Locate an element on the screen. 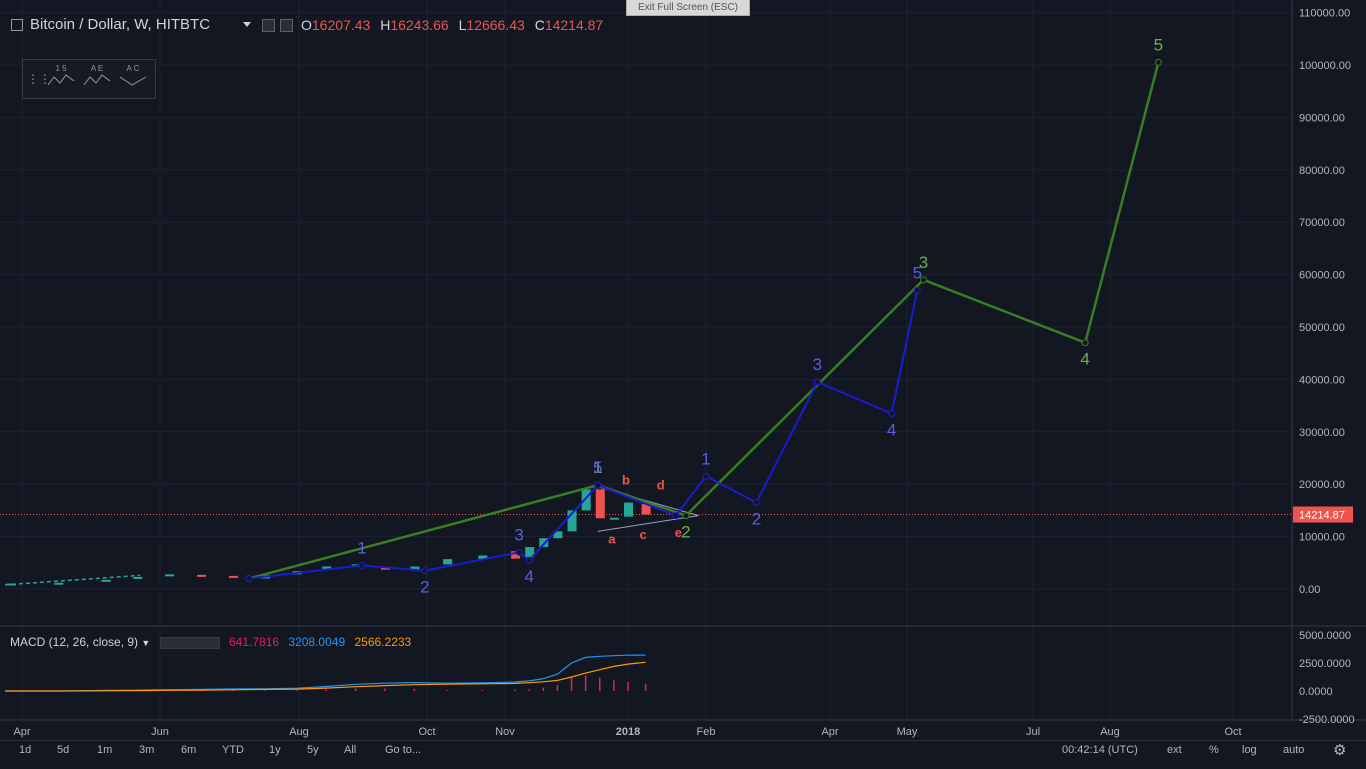 This screenshot has width=1366, height=769. triangle-wave-tool: A E is located at coordinates (97, 78).